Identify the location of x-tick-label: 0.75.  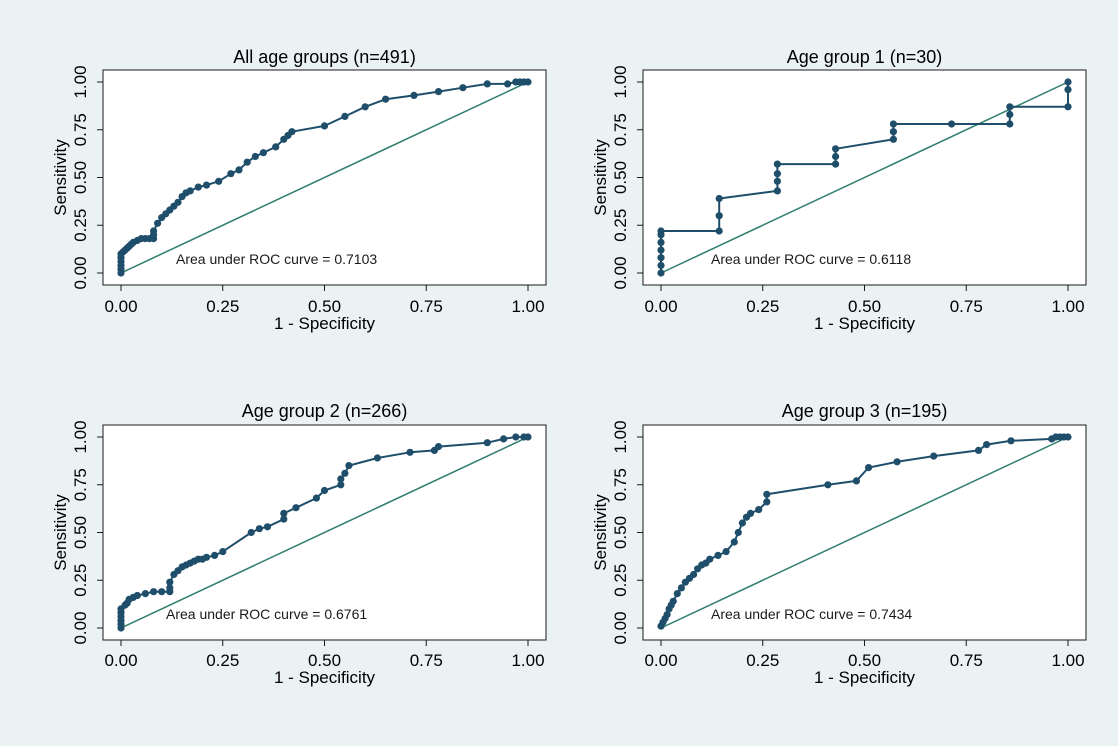
(426, 306).